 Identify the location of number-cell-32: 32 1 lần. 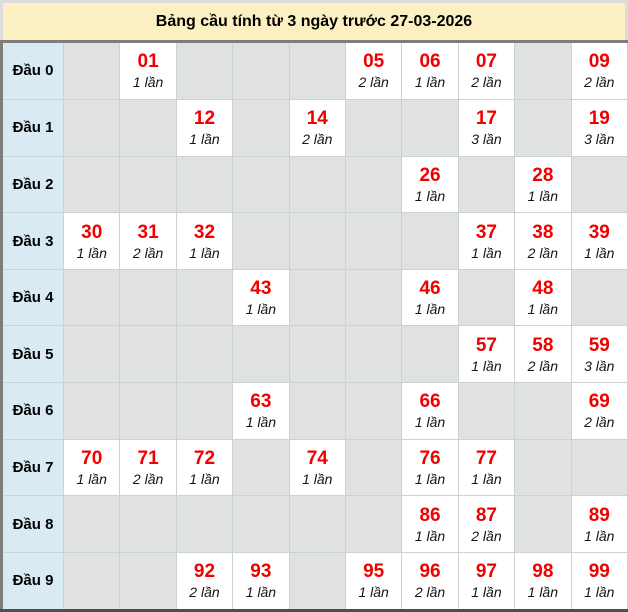
(204, 241).